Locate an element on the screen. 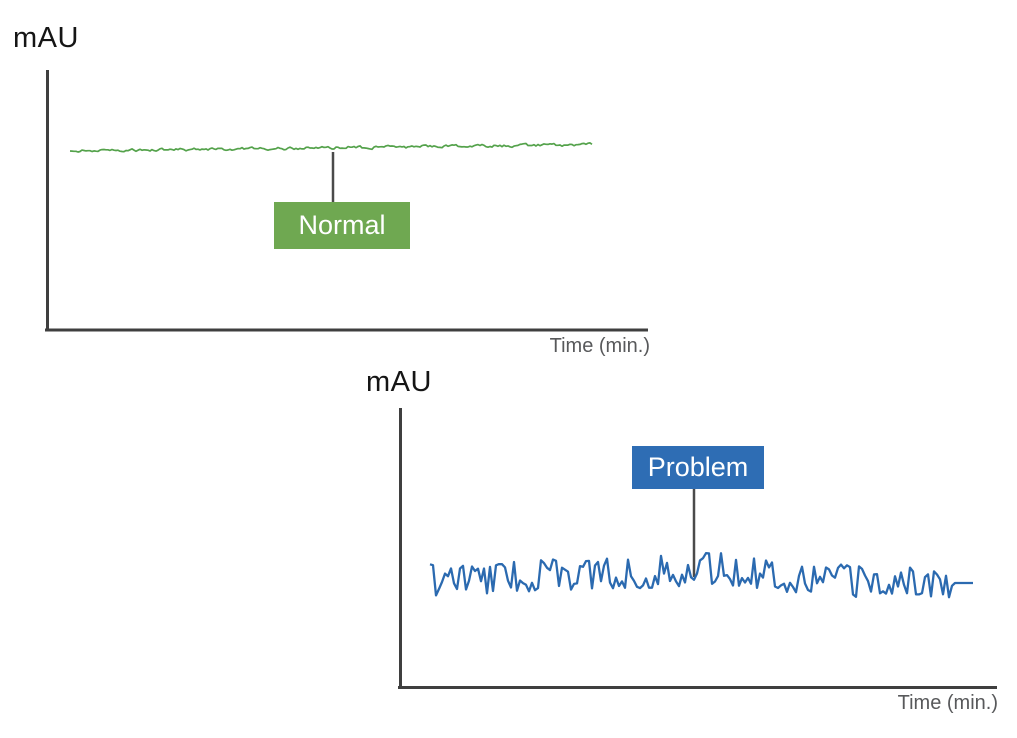 The height and width of the screenshot is (738, 1017). problem-baseline-trace is located at coordinates (701, 575).